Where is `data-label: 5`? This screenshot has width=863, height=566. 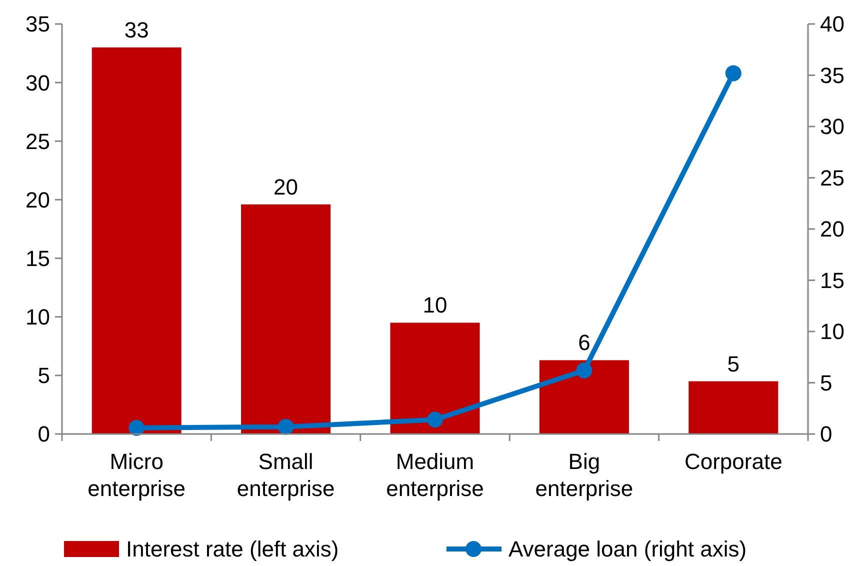 data-label: 5 is located at coordinates (733, 363).